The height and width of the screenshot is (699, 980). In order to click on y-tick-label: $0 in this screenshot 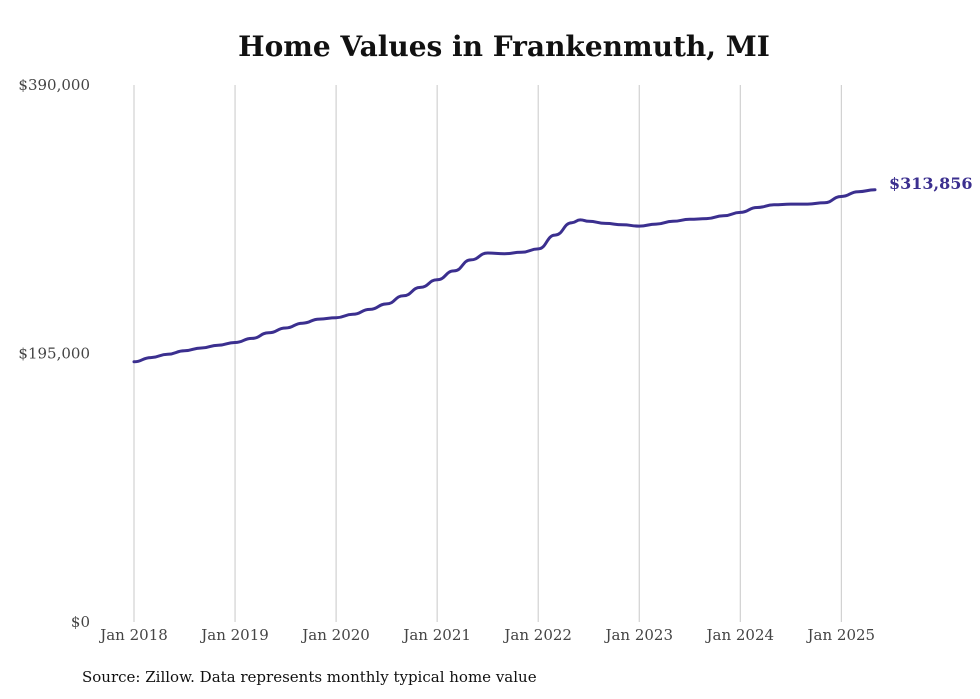, I will do `click(80, 622)`.